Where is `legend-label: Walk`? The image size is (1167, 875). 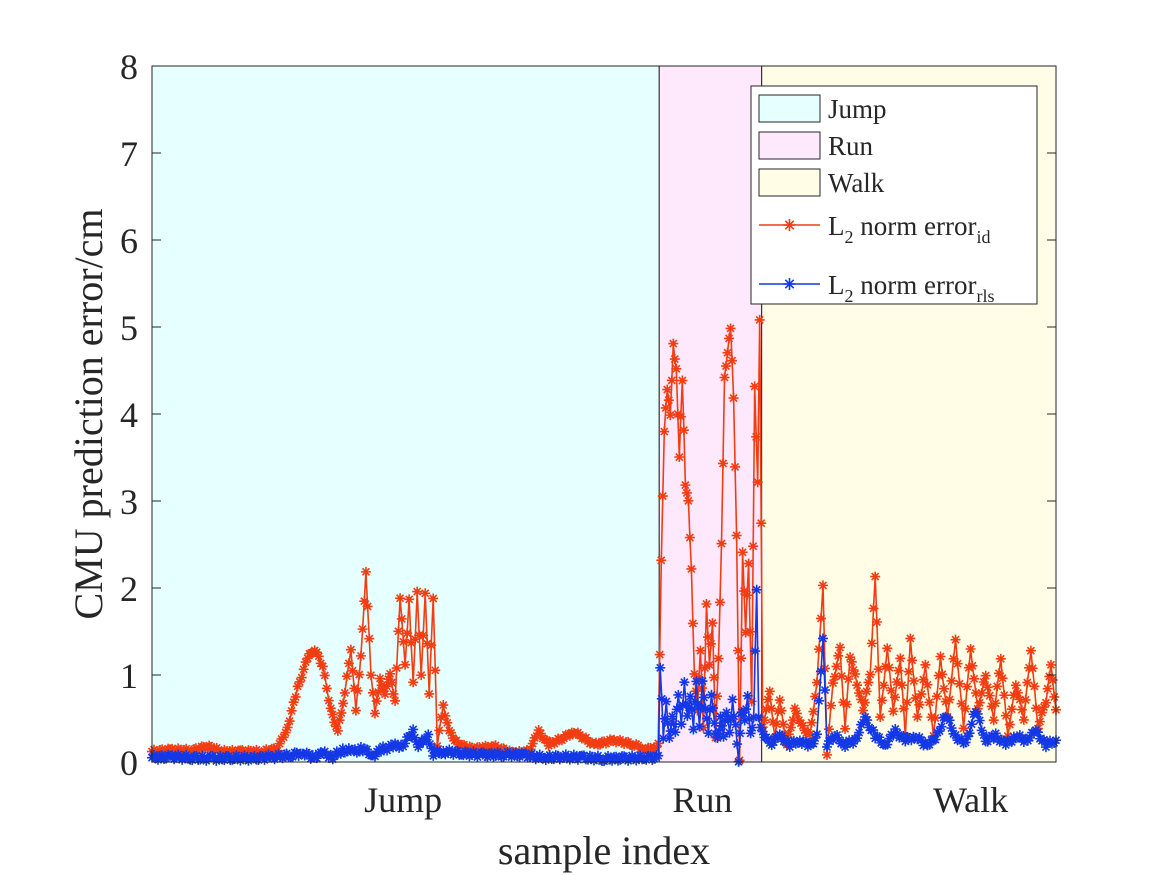
legend-label: Walk is located at coordinates (856, 183).